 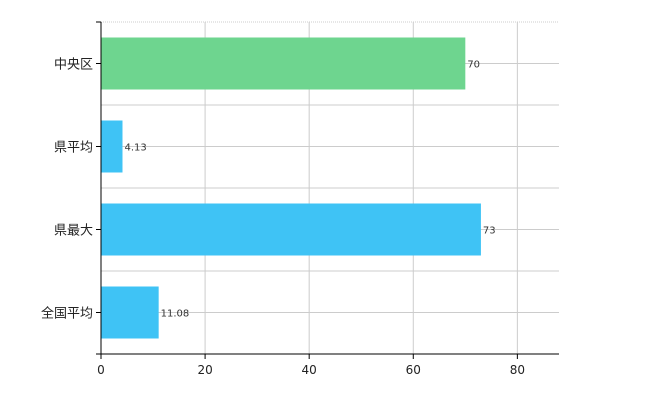 I want to click on category-label-3: 全国平均, so click(x=67, y=314).